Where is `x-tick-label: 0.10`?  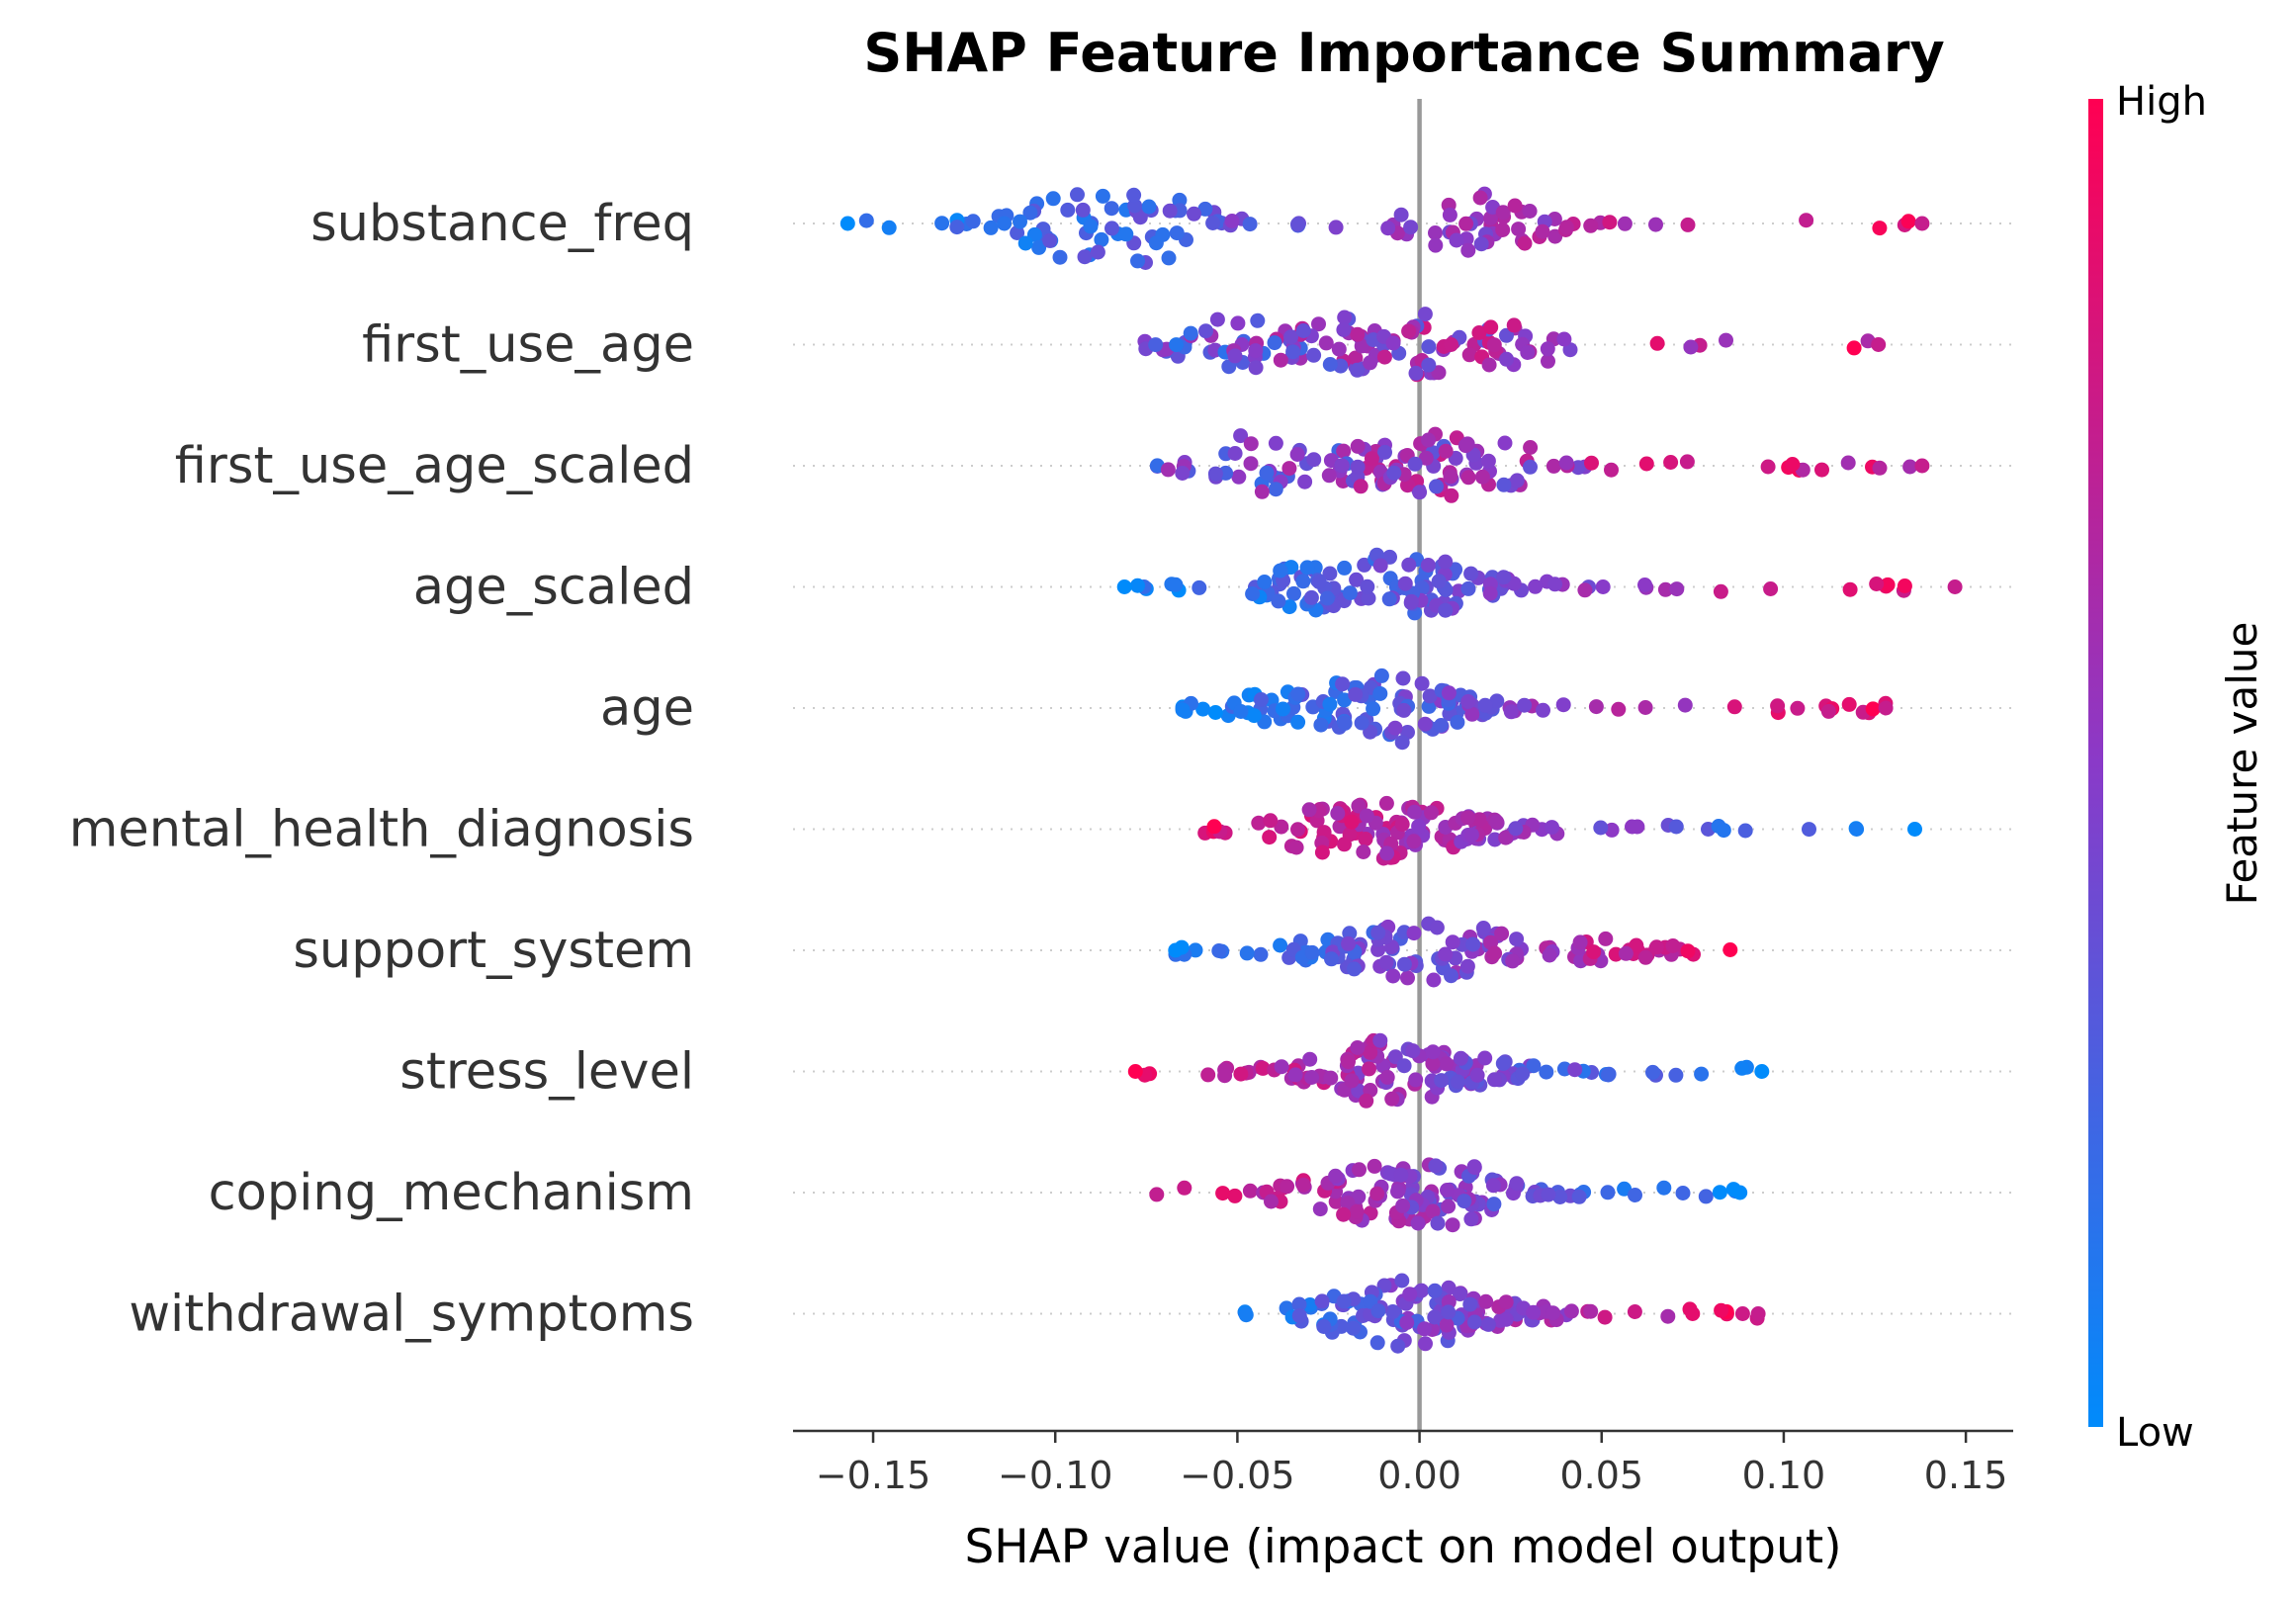 x-tick-label: 0.10 is located at coordinates (1784, 1475).